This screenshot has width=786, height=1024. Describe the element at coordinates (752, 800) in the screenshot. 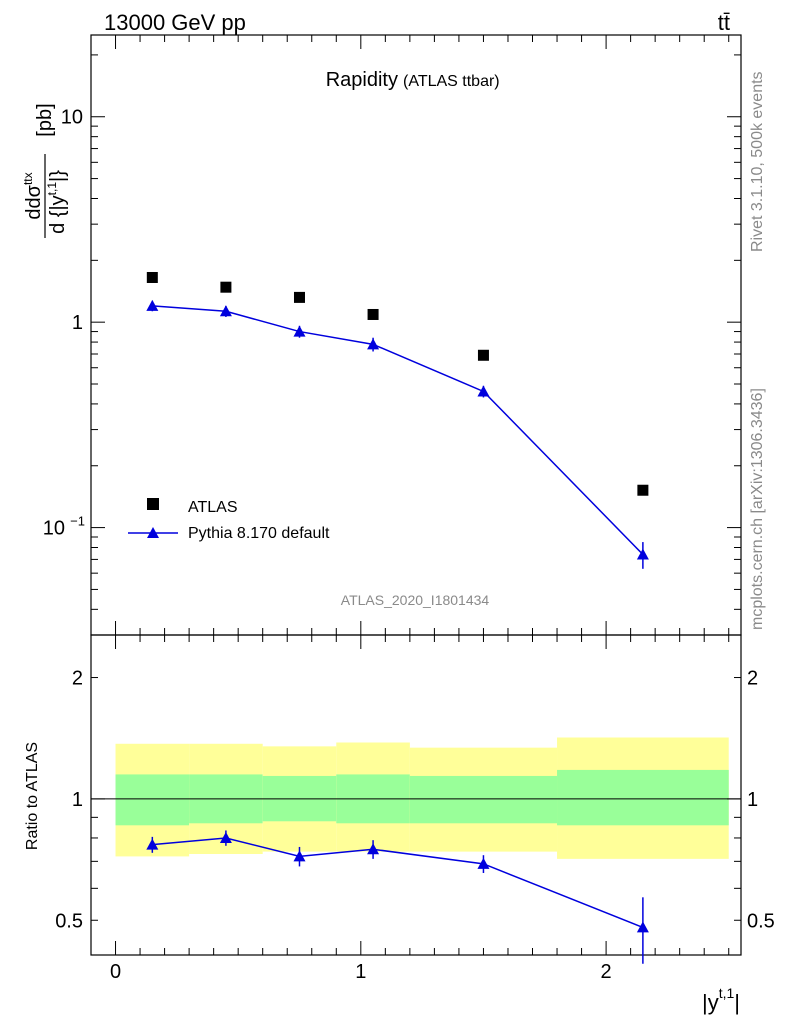

I see `ratio-ytick-label-right-1: 1` at that location.